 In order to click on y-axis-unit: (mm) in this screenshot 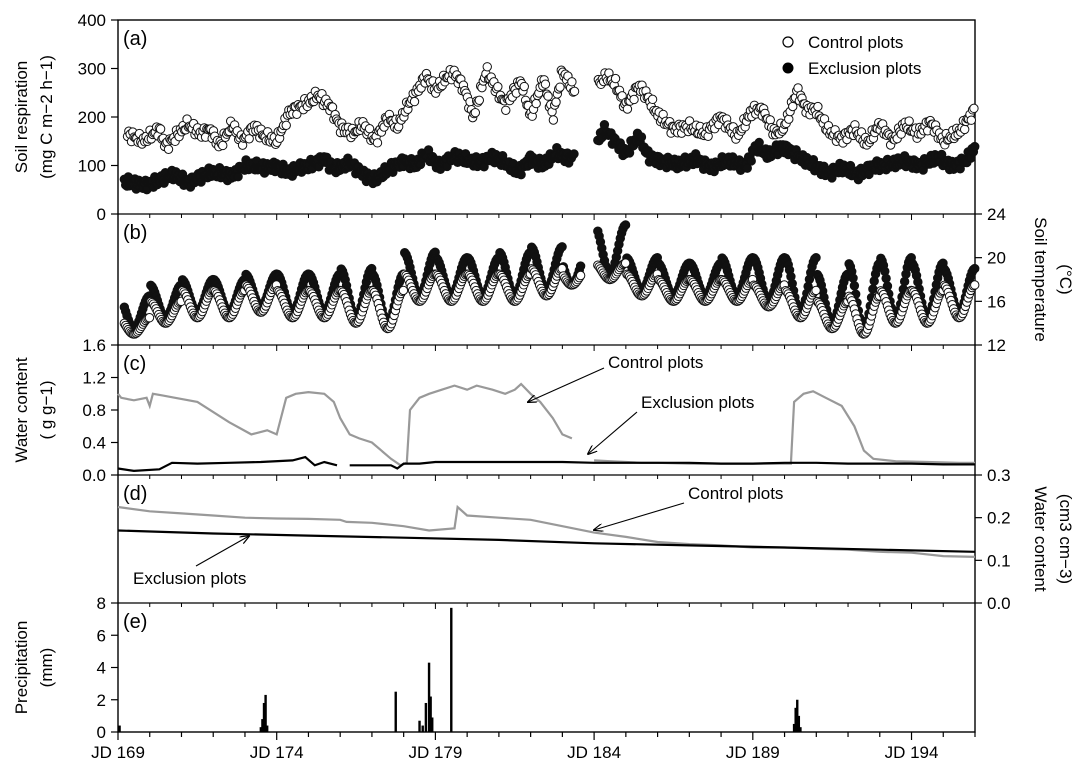, I will do `click(46, 668)`.